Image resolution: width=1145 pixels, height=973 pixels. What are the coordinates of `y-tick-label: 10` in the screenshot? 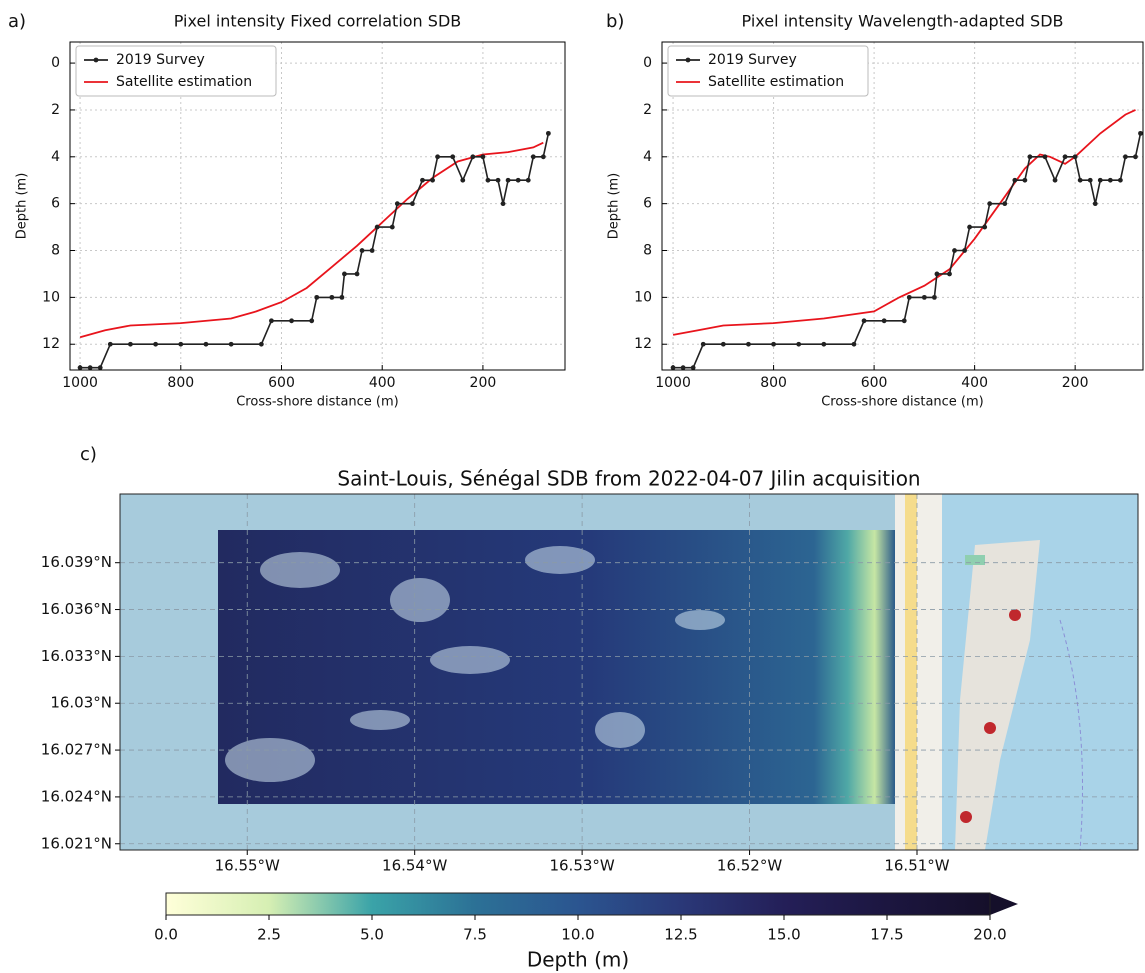 It's located at (51, 297).